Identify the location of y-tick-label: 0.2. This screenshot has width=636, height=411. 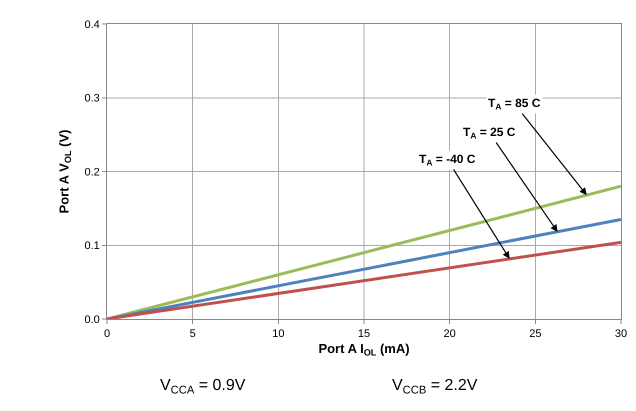
(92, 172).